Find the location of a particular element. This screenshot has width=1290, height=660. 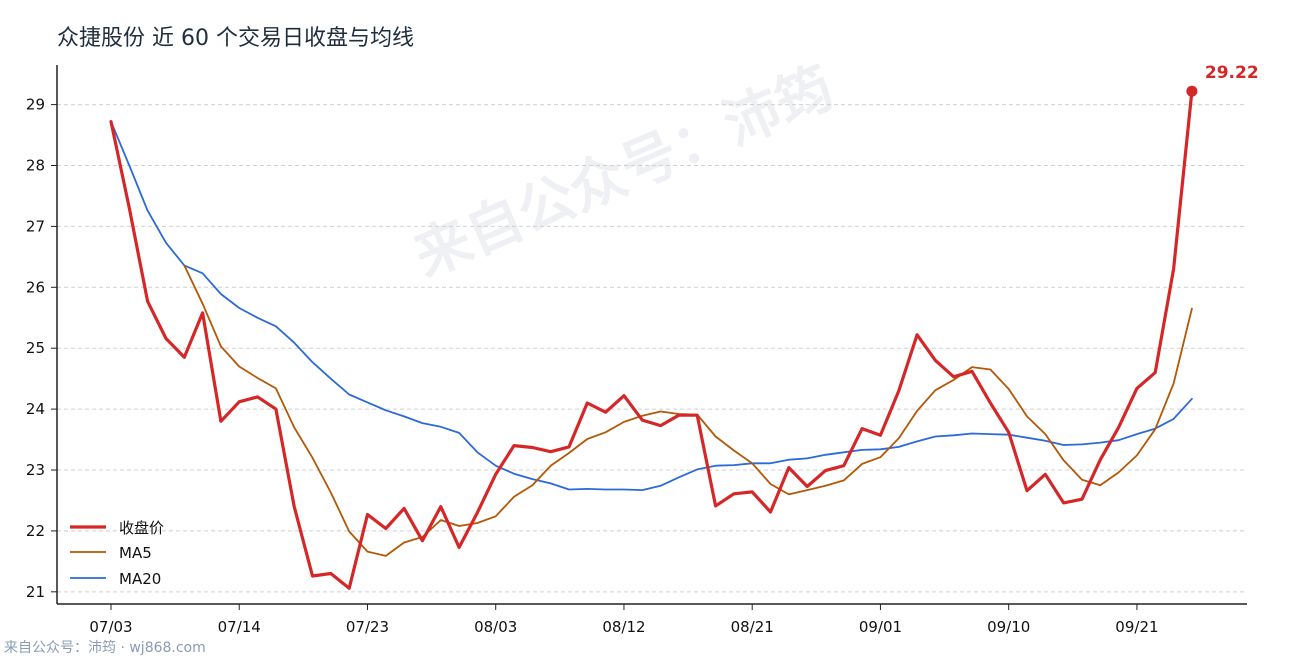

y-tick-label-24: 24 is located at coordinates (35, 409).